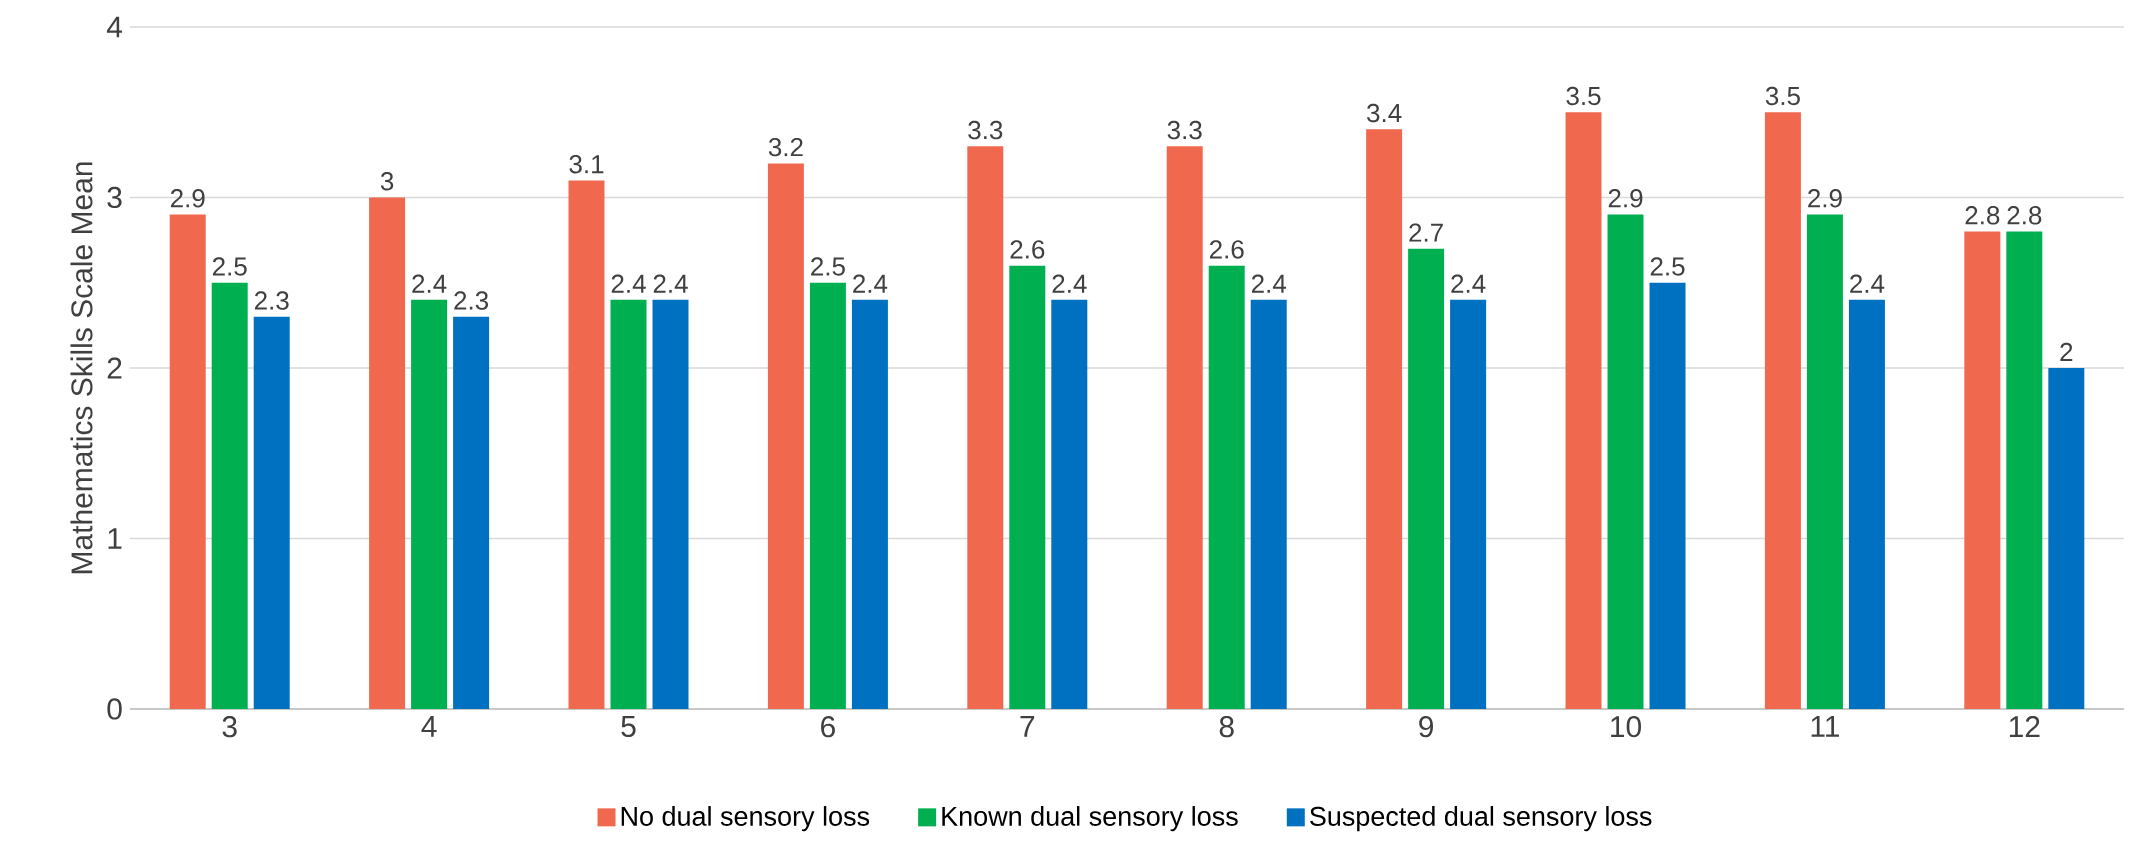 This screenshot has height=862, width=2129. What do you see at coordinates (387, 181) in the screenshot?
I see `data-label: 3` at bounding box center [387, 181].